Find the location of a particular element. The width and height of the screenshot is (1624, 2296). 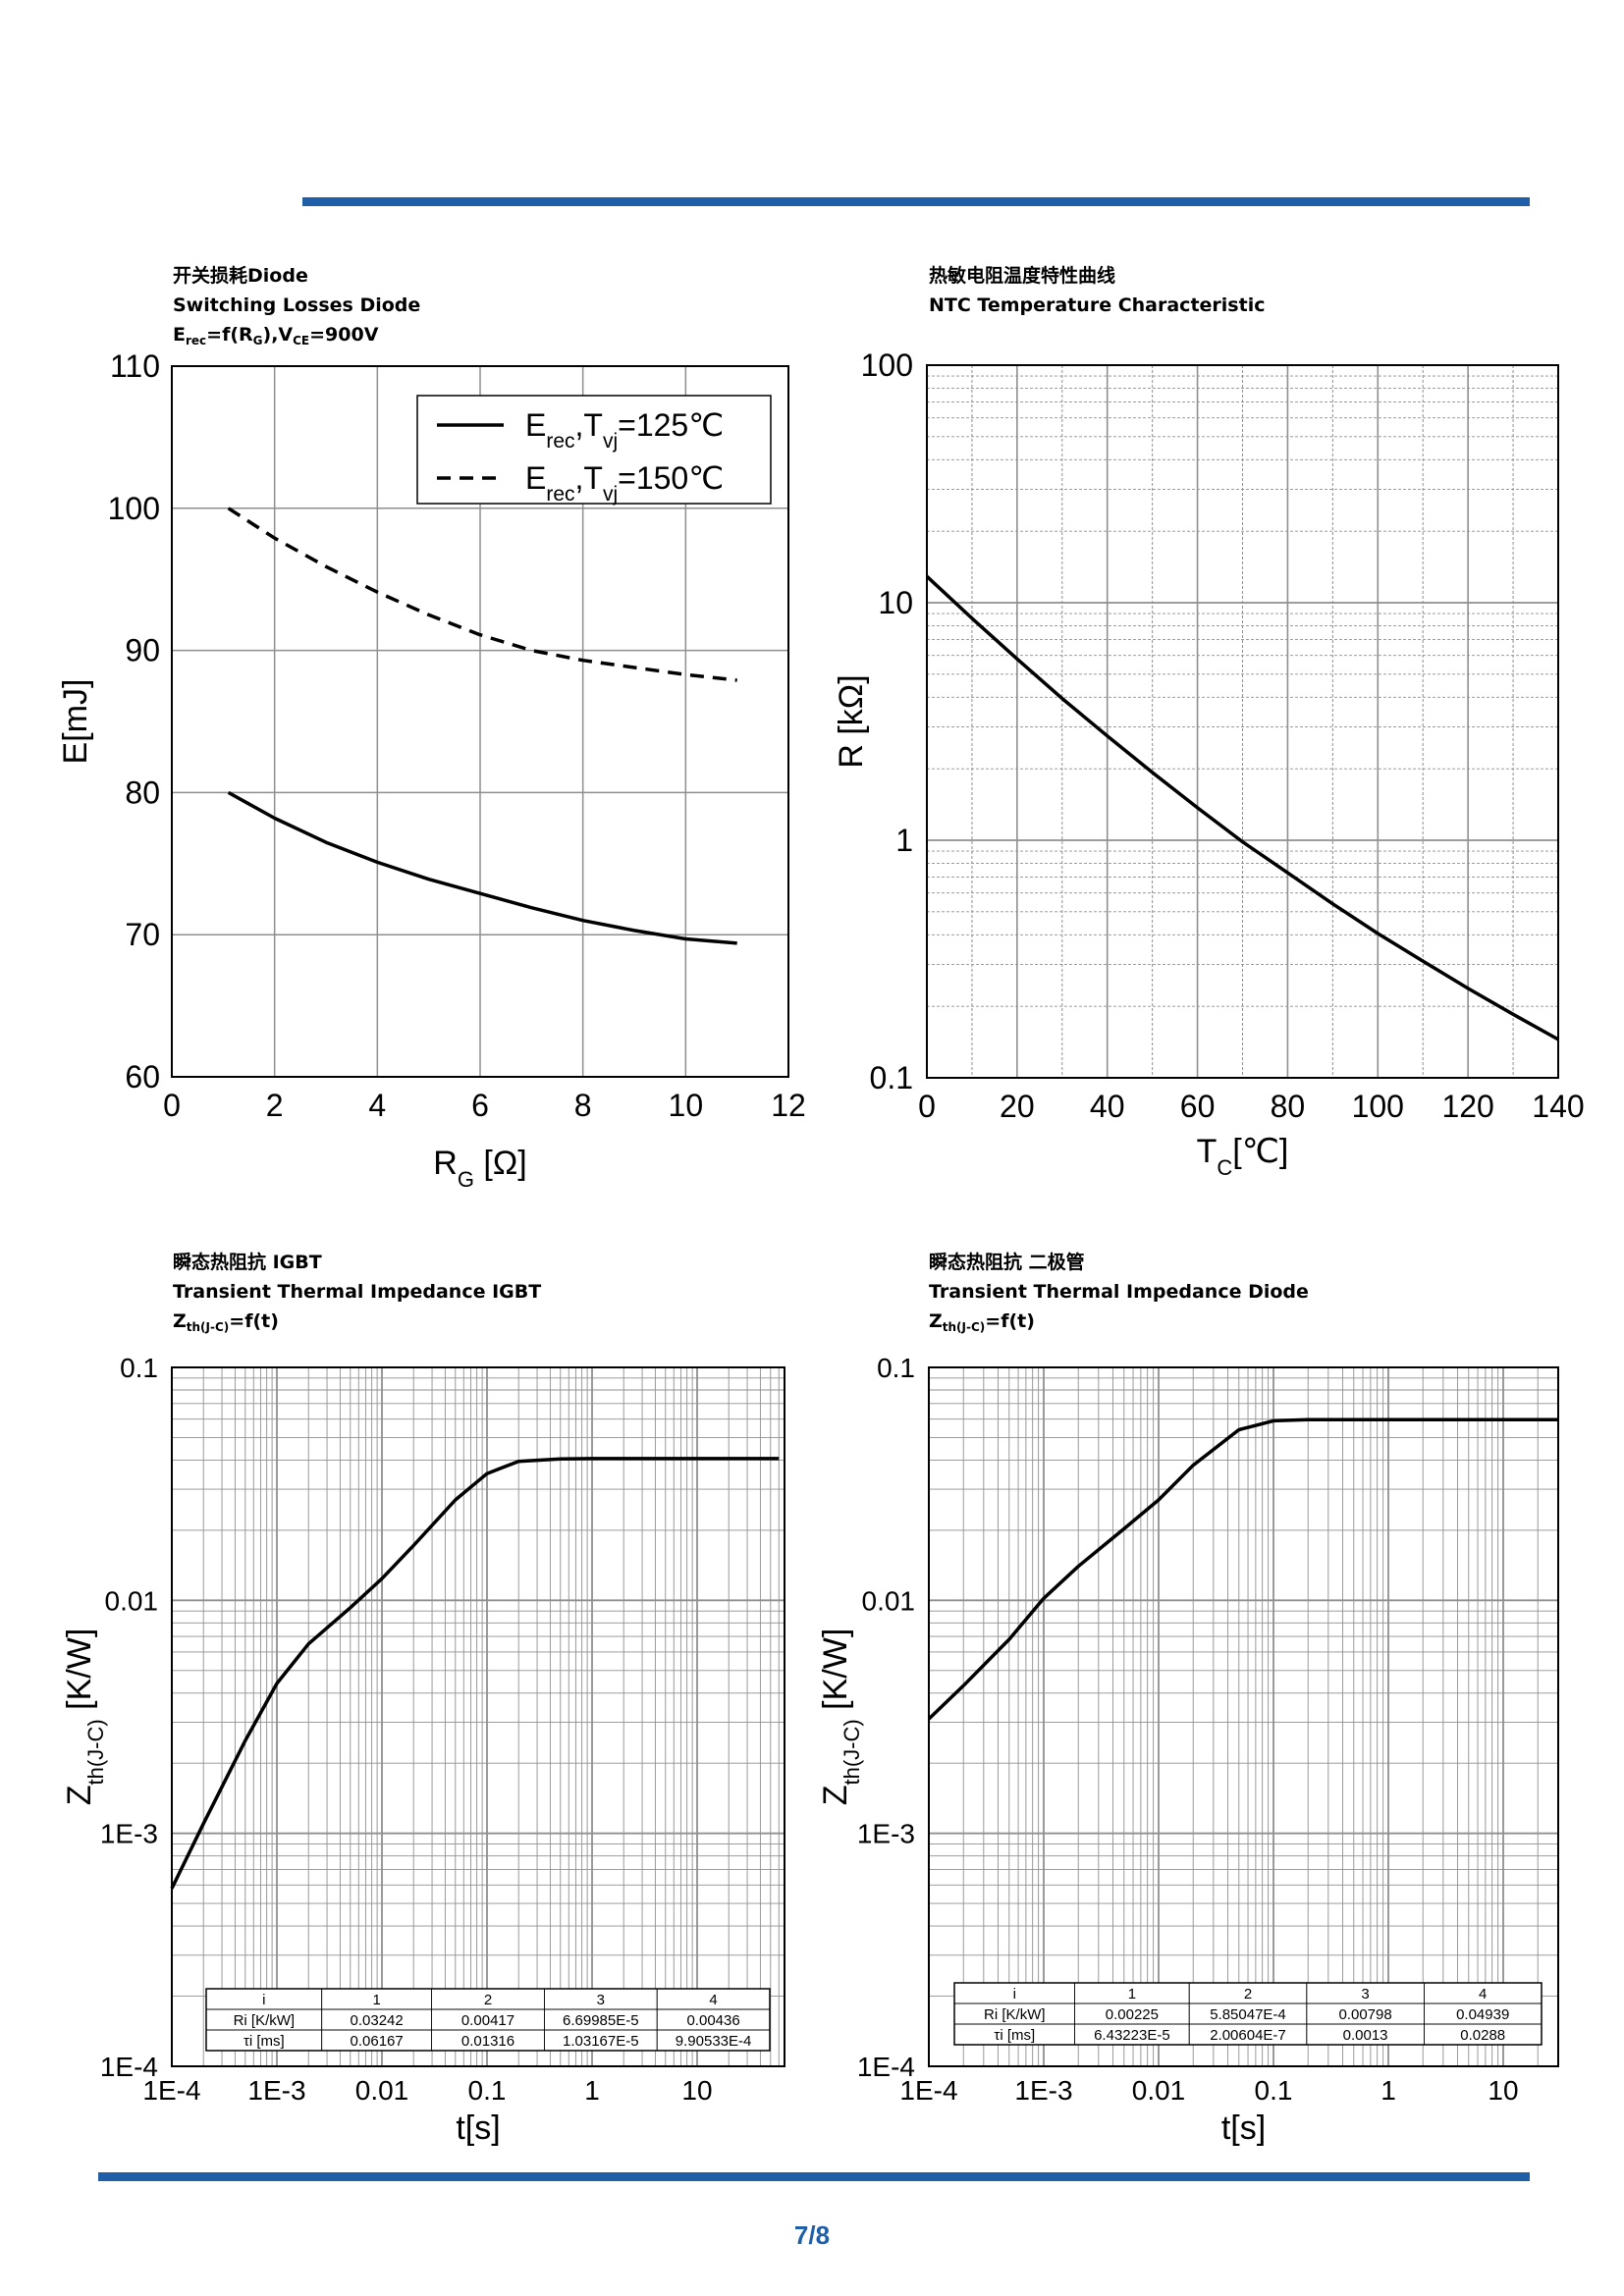

chart1-legend-box is located at coordinates (594, 450).